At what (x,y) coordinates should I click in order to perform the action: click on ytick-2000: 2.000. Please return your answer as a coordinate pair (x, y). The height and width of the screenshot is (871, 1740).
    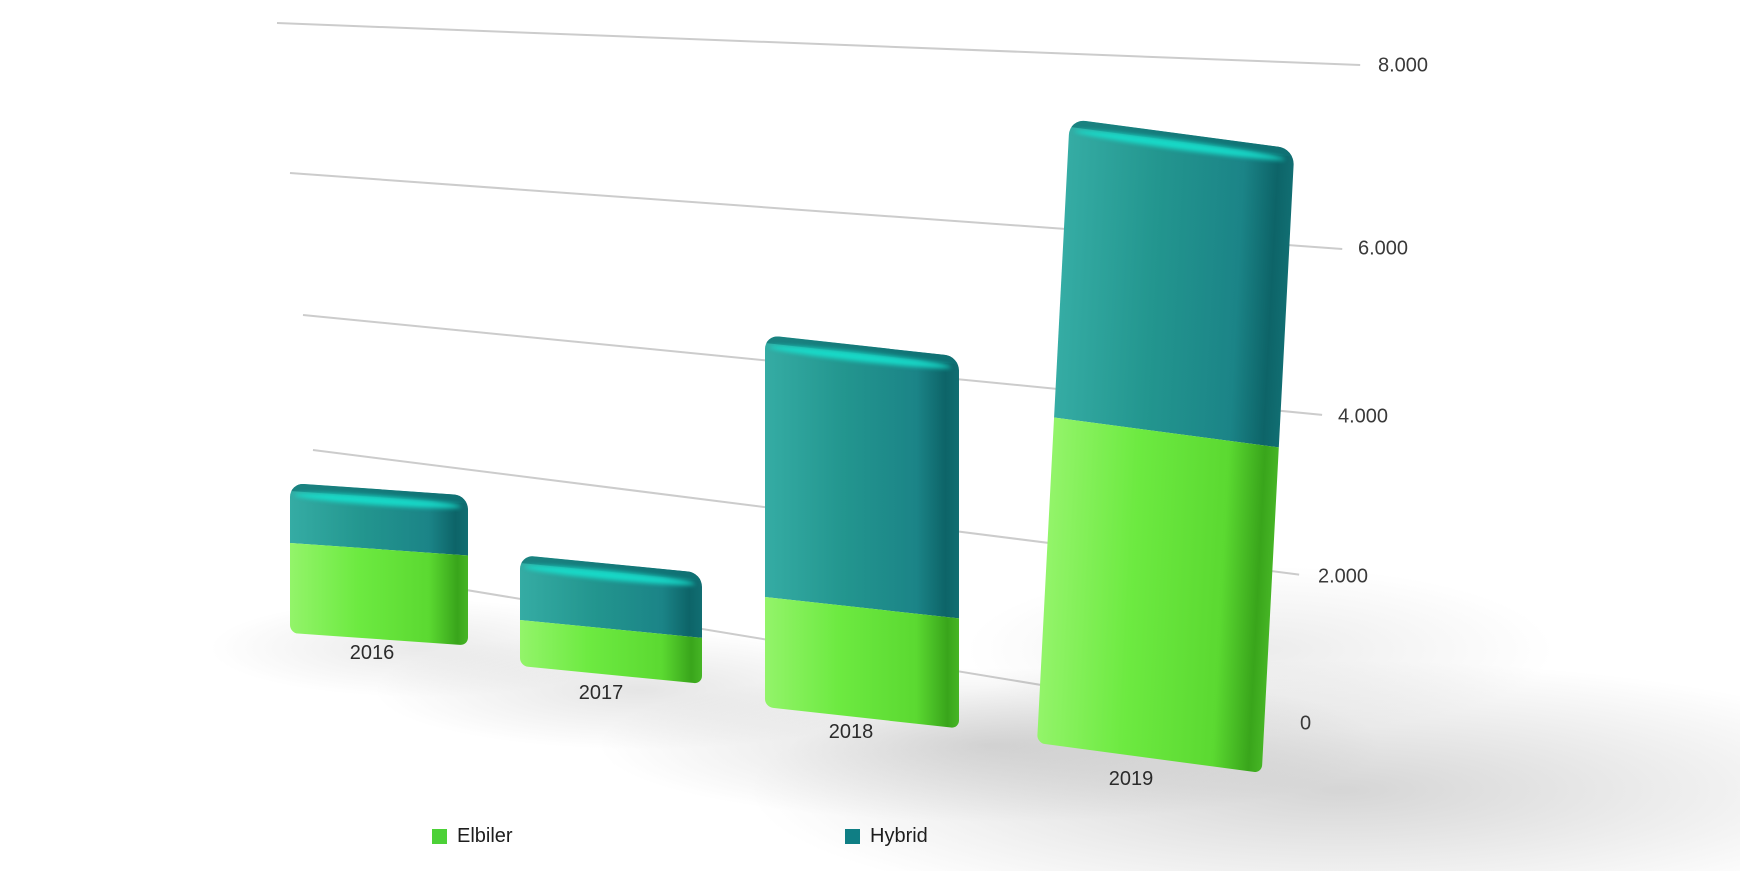
    Looking at the image, I should click on (1343, 576).